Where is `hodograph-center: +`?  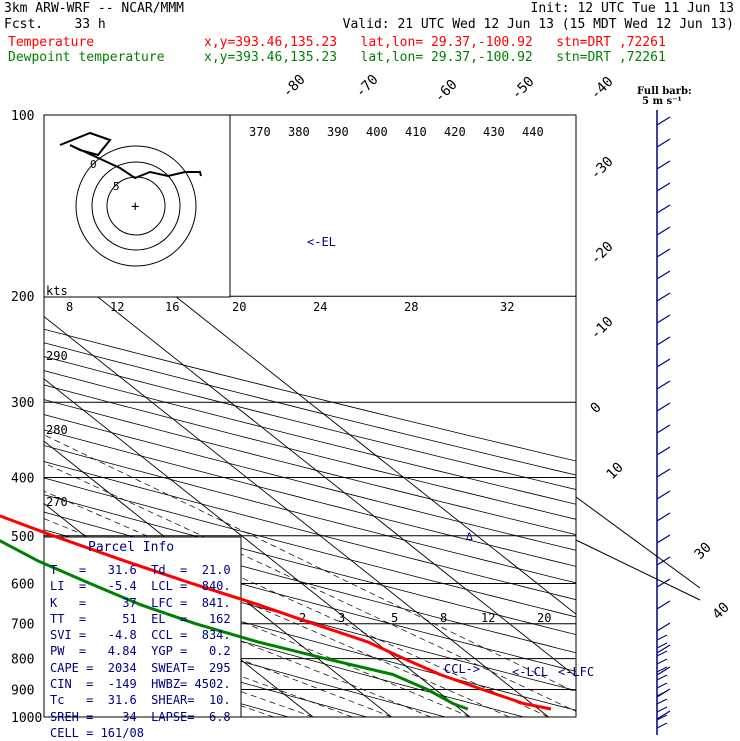
hodograph-center: + is located at coordinates (135, 207).